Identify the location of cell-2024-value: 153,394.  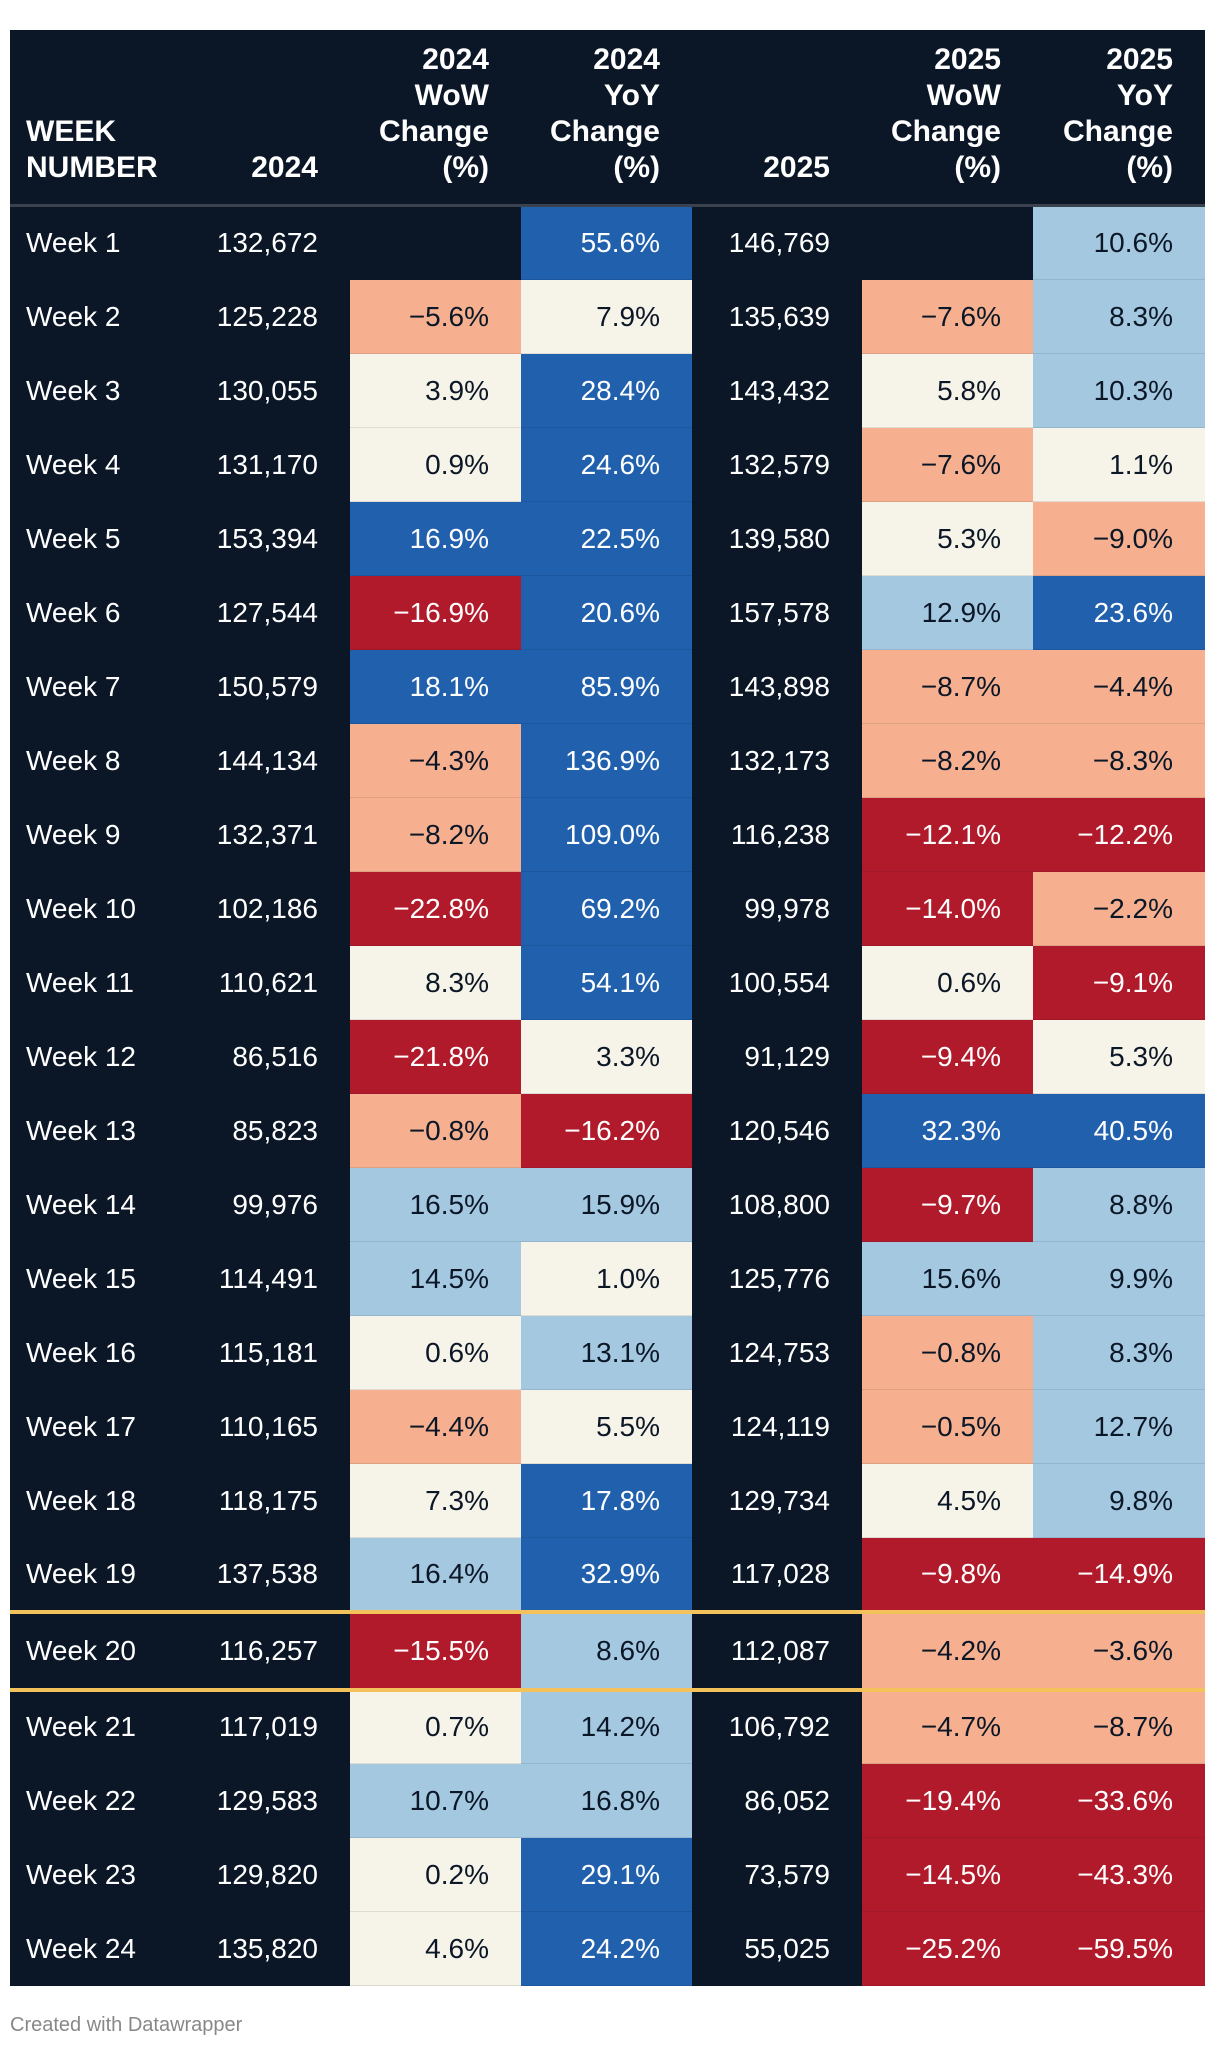
(265, 538).